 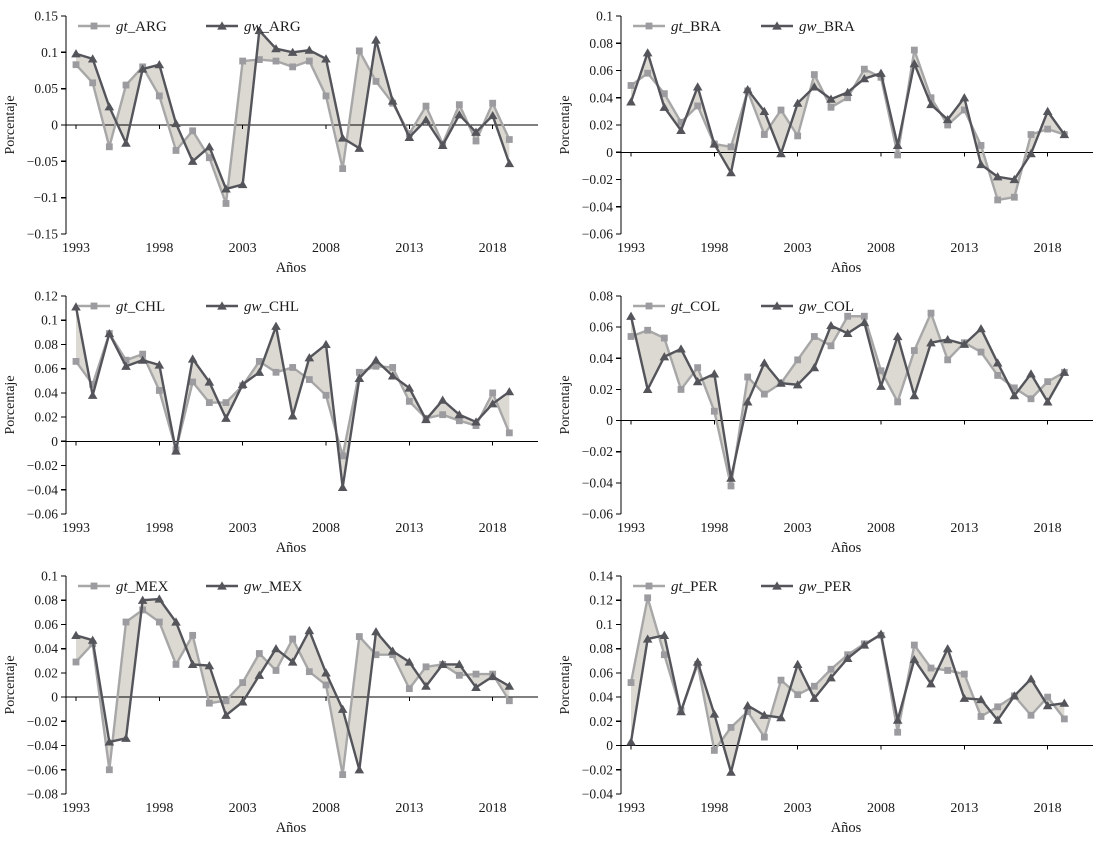 I want to click on x-tick-label: 1993, so click(x=76, y=528).